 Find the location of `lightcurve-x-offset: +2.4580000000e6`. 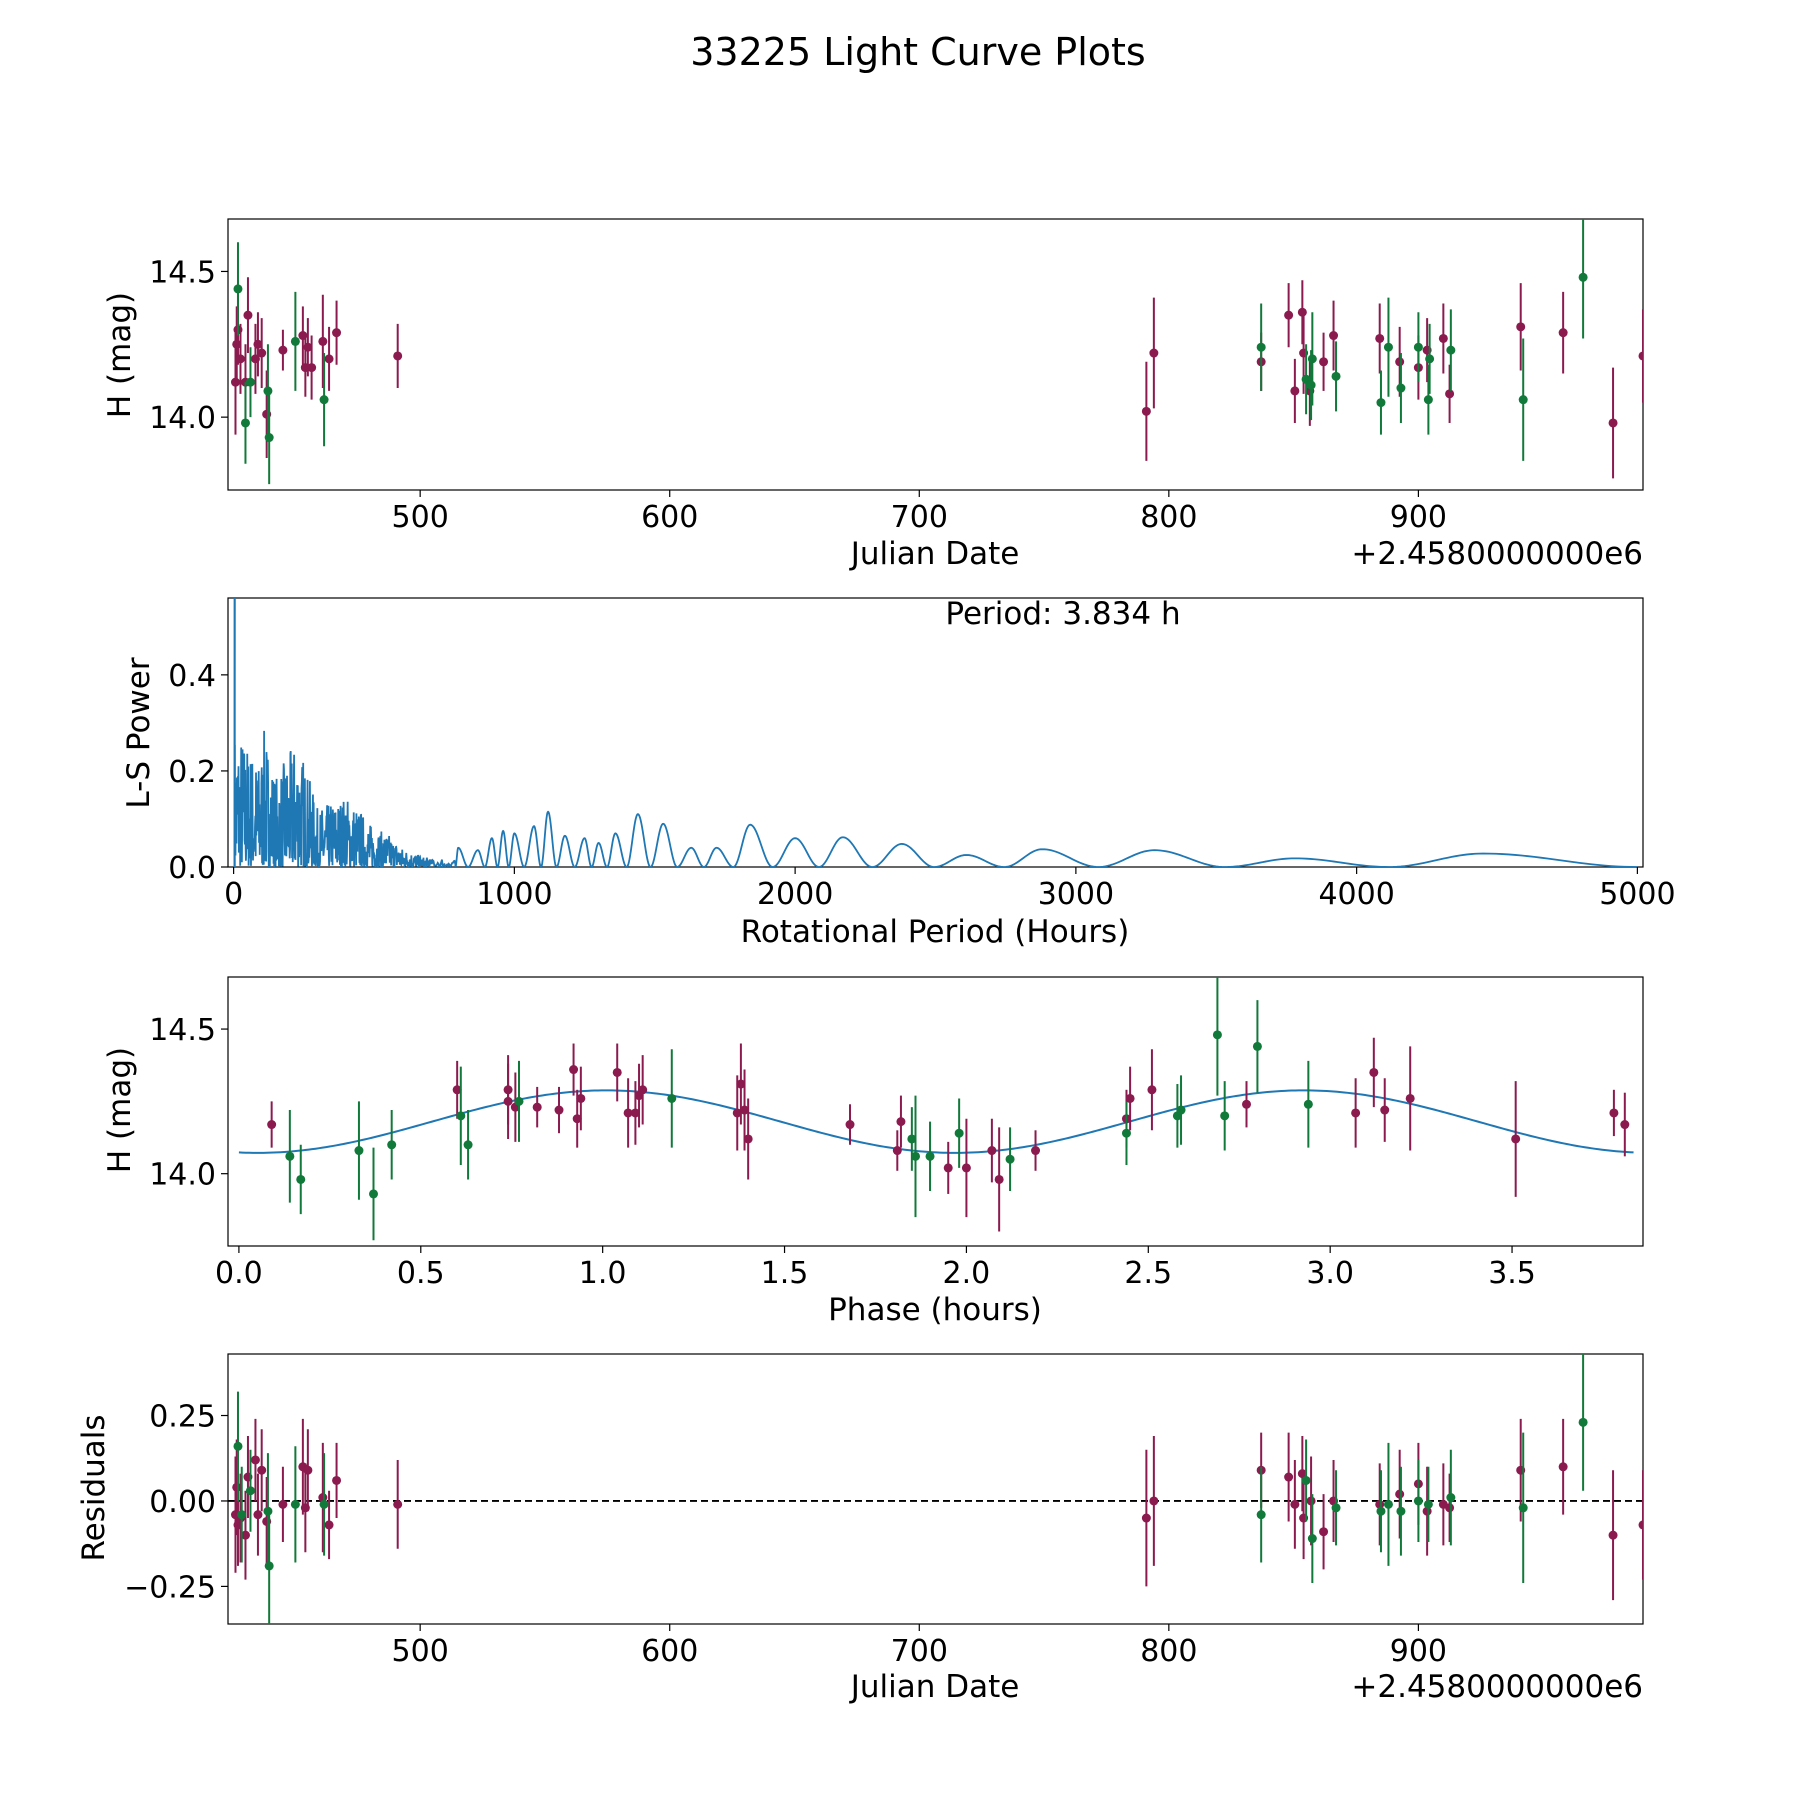

lightcurve-x-offset: +2.4580000000e6 is located at coordinates (1497, 554).